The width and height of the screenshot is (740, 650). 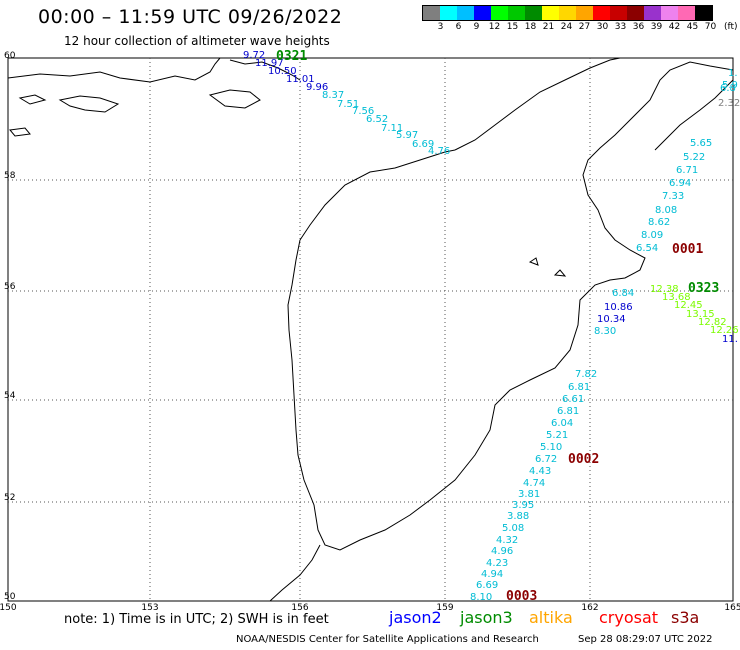 I want to click on swh-reading: 4.23, so click(x=497, y=563).